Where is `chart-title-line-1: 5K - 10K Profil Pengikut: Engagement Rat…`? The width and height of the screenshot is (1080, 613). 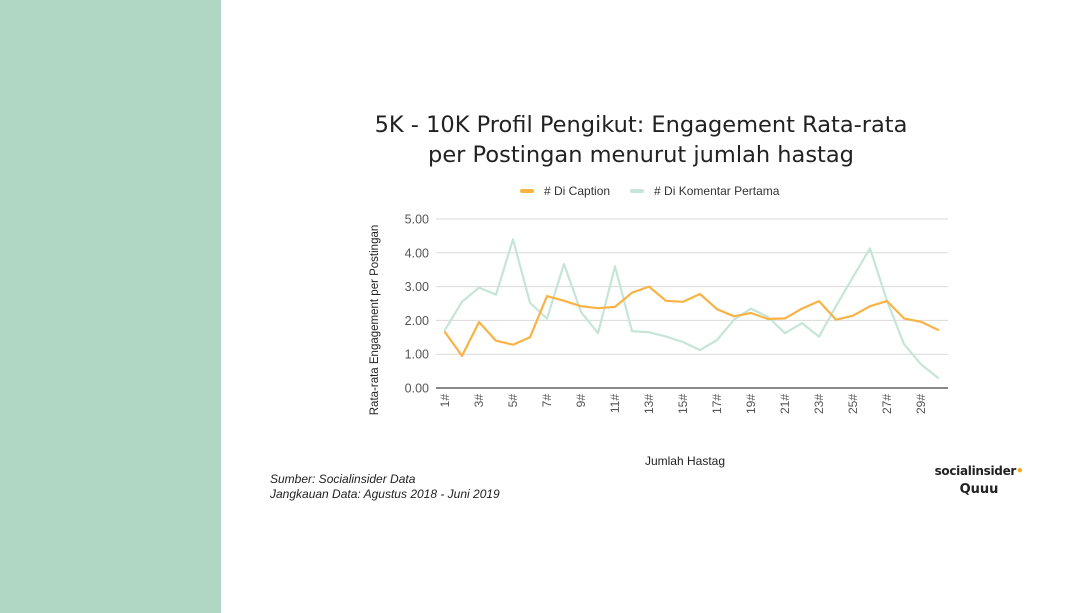
chart-title-line-1: 5K - 10K Profil Pengikut: Engagement Rat… is located at coordinates (641, 125).